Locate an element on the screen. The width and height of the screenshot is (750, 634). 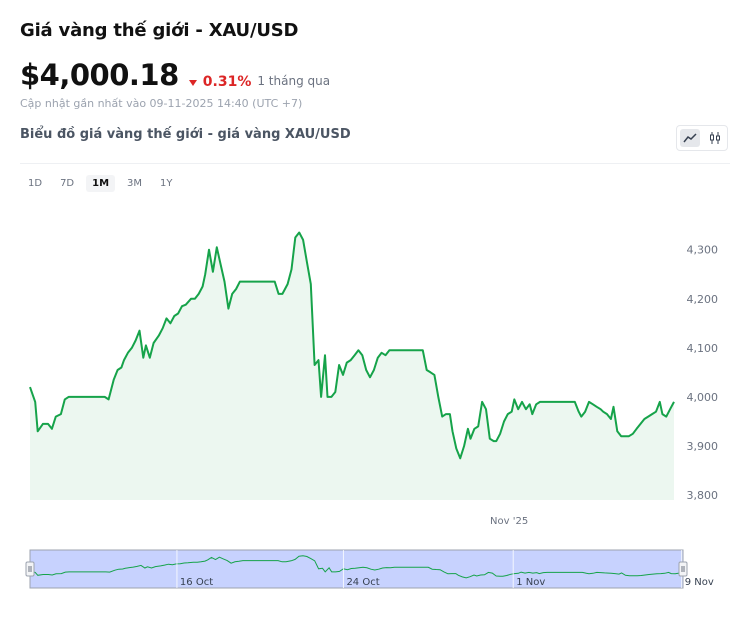
price-change: 0.31% is located at coordinates (220, 82).